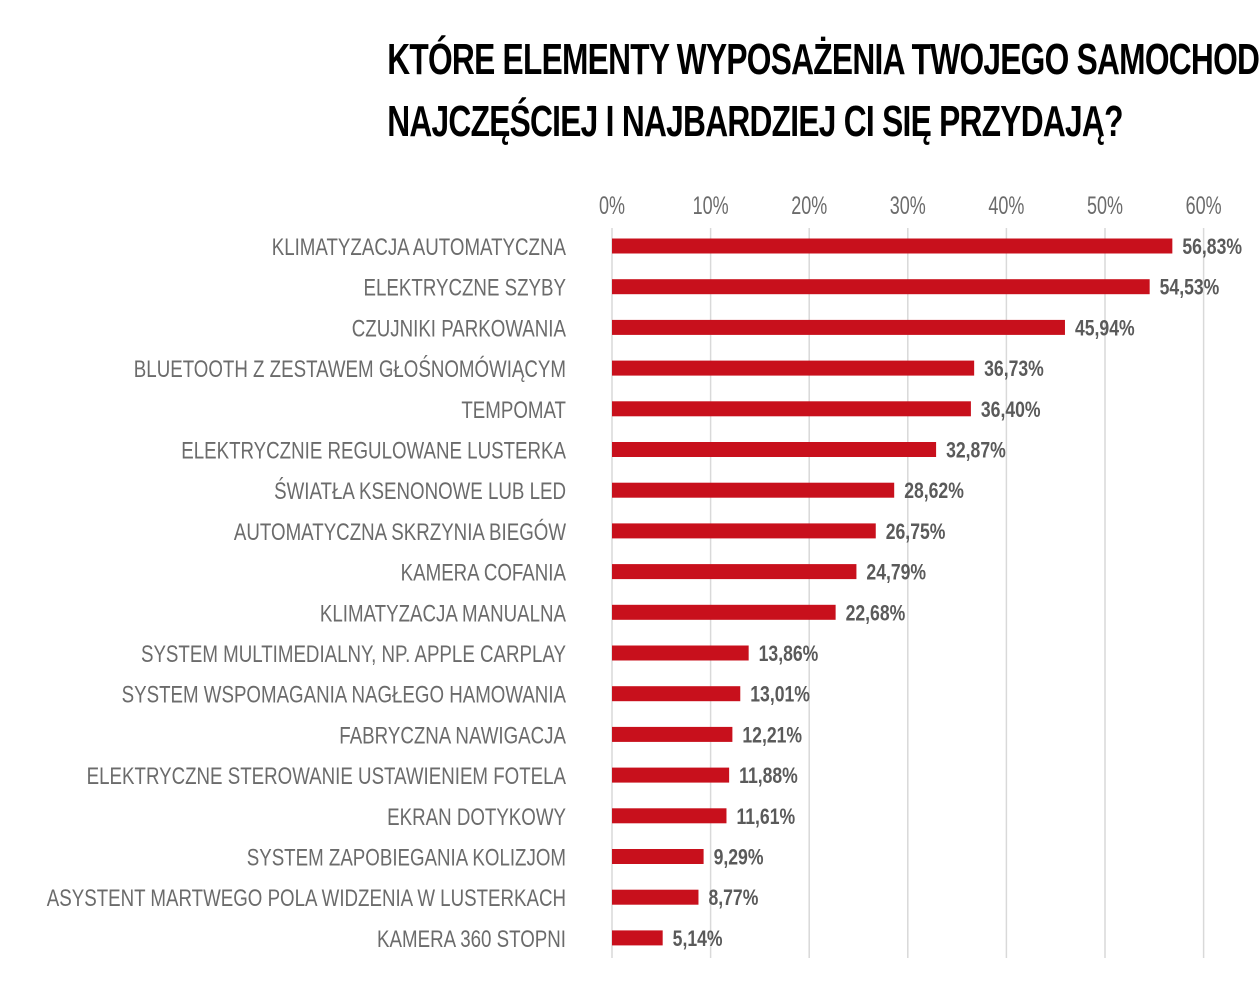  Describe the element at coordinates (739, 858) in the screenshot. I see `data-label: 9,29%` at that location.